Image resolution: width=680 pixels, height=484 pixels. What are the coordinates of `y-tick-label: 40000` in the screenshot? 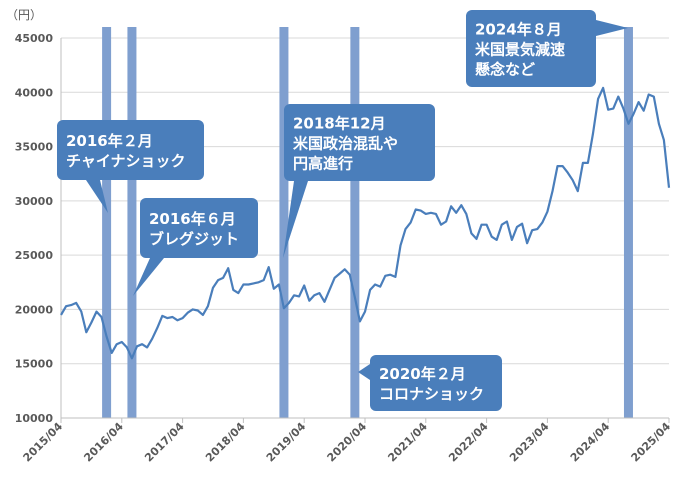 It's located at (34, 92).